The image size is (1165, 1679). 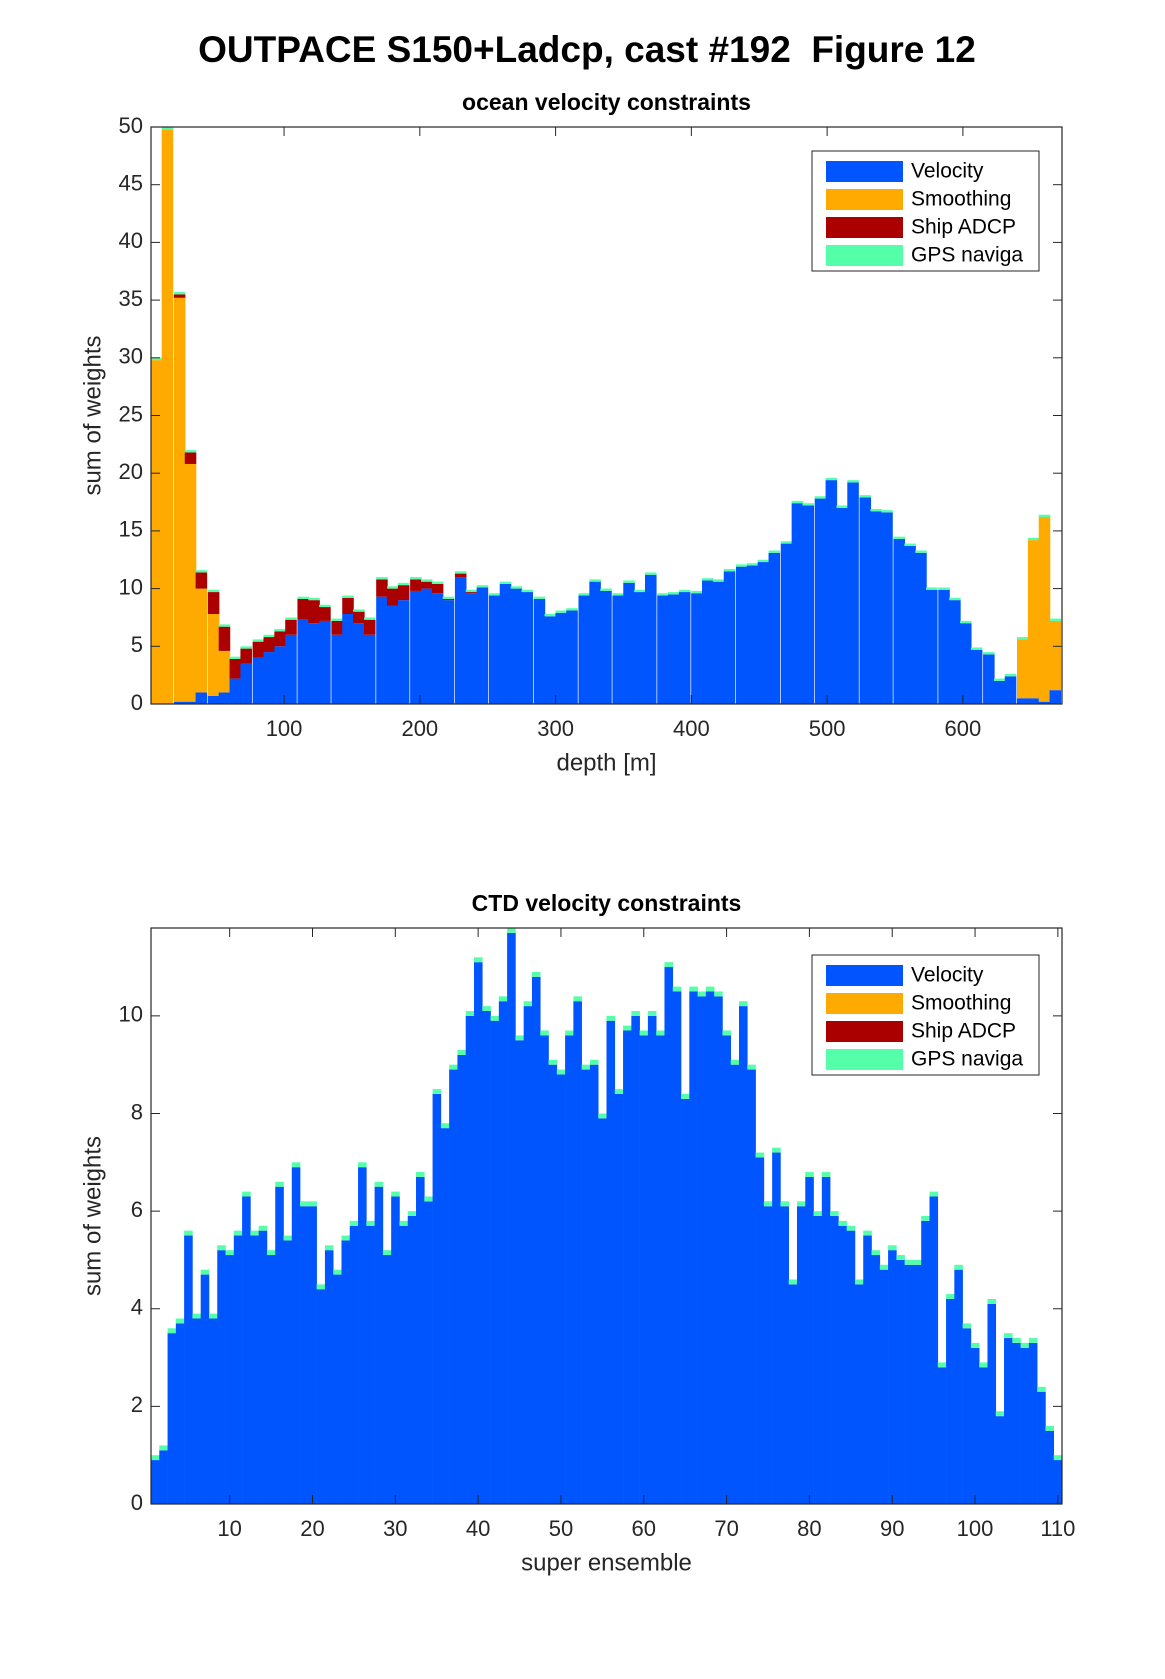 What do you see at coordinates (726, 1528) in the screenshot?
I see `x-tick-label: 70` at bounding box center [726, 1528].